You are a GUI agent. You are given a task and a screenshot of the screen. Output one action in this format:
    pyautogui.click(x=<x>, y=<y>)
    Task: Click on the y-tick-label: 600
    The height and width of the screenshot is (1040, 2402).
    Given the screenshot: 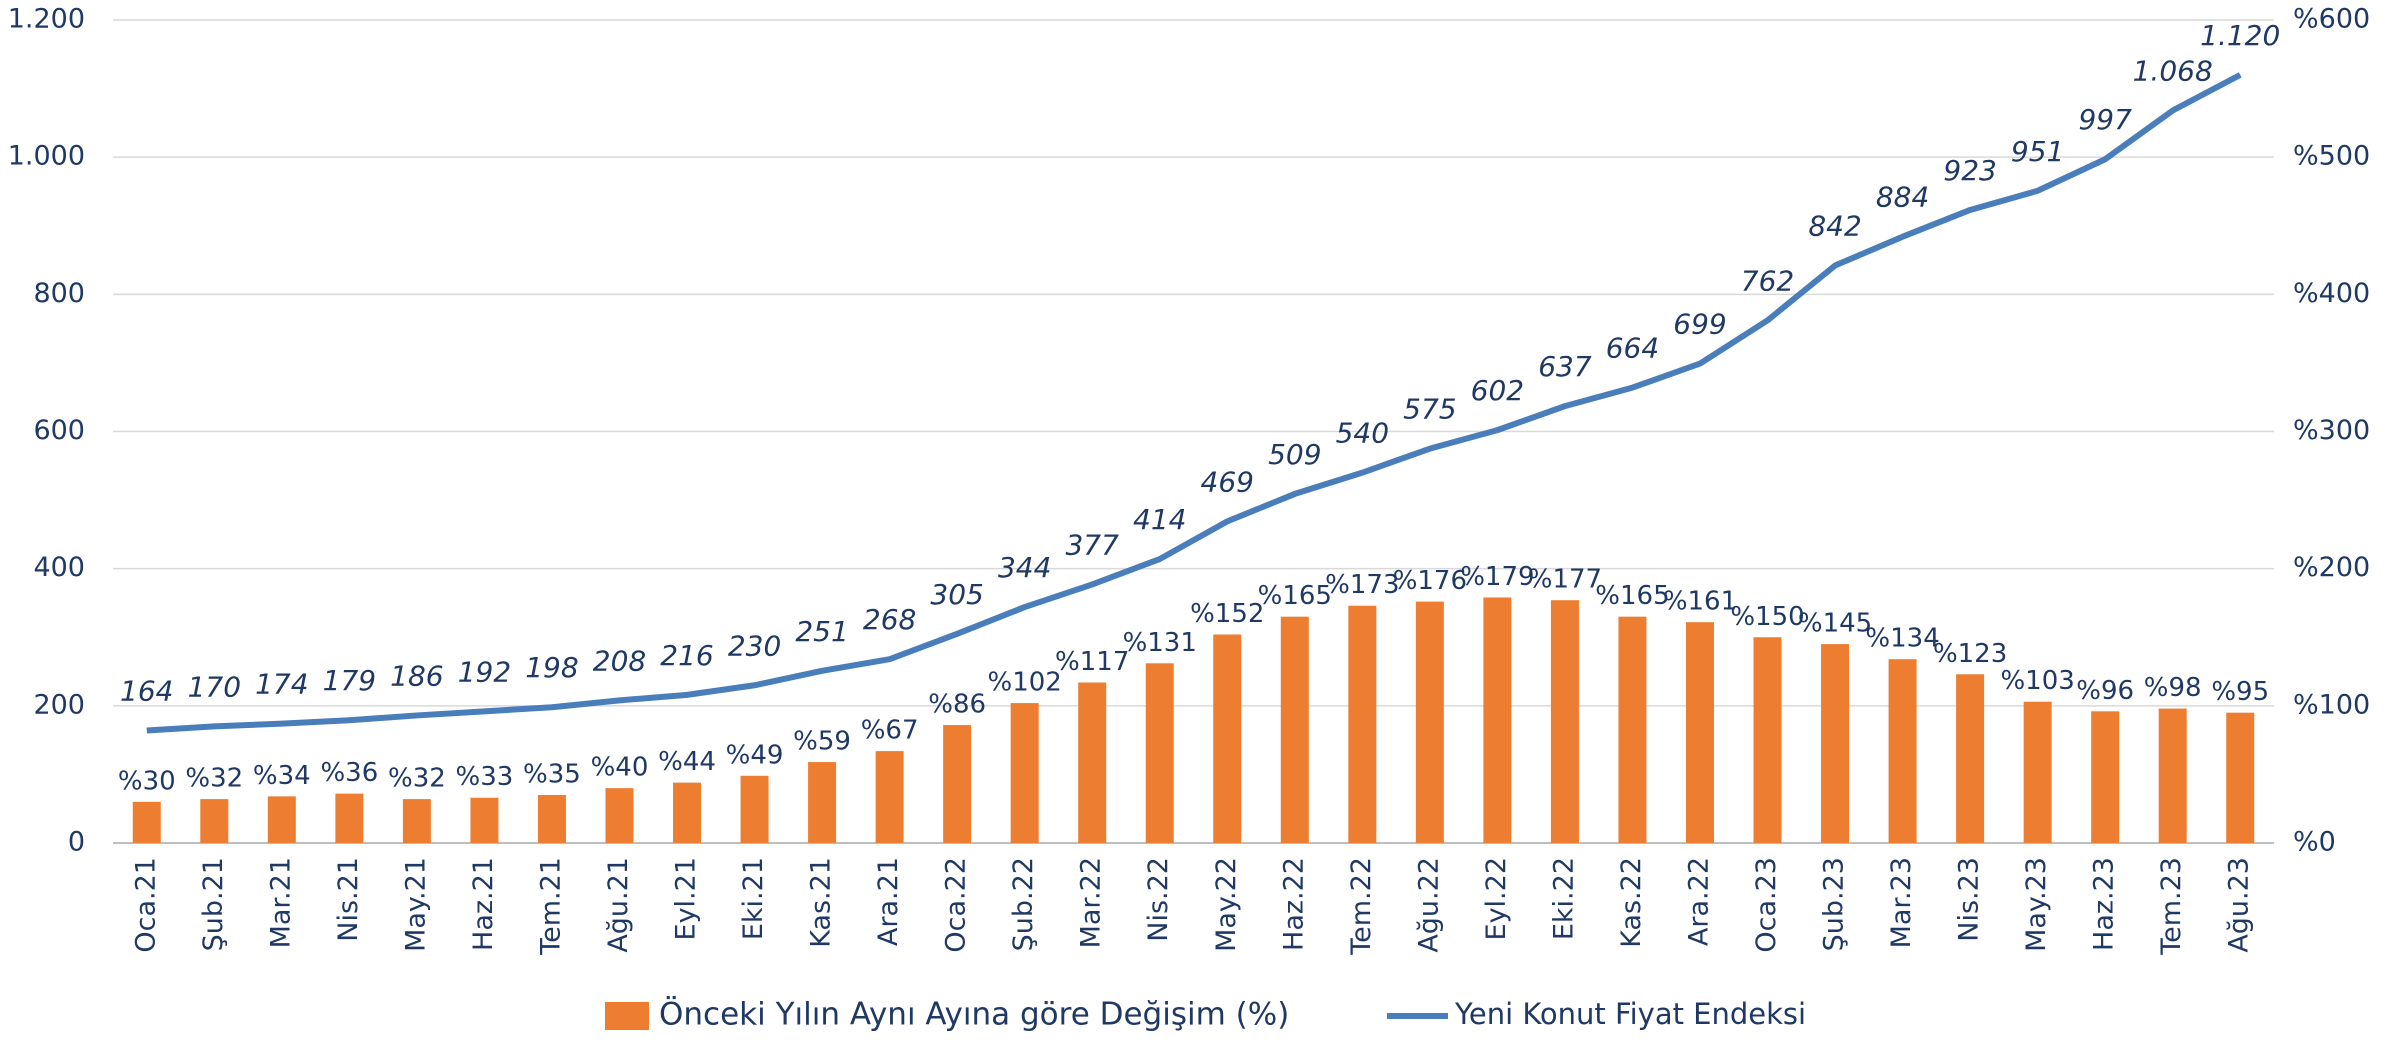 What is the action you would take?
    pyautogui.click(x=59, y=430)
    